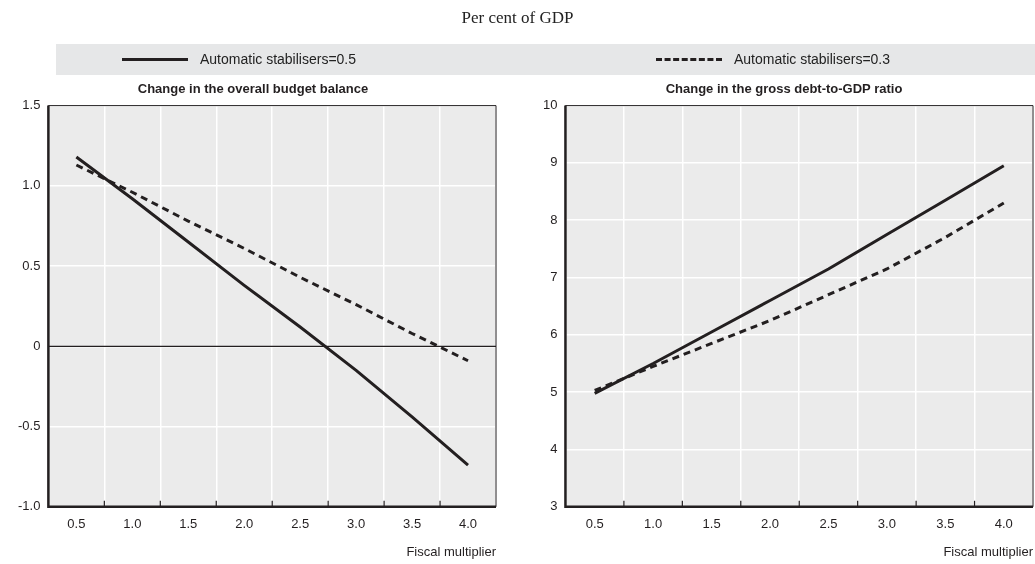 The image size is (1035, 564). Describe the element at coordinates (554, 449) in the screenshot. I see `y-tick-label: 4` at that location.